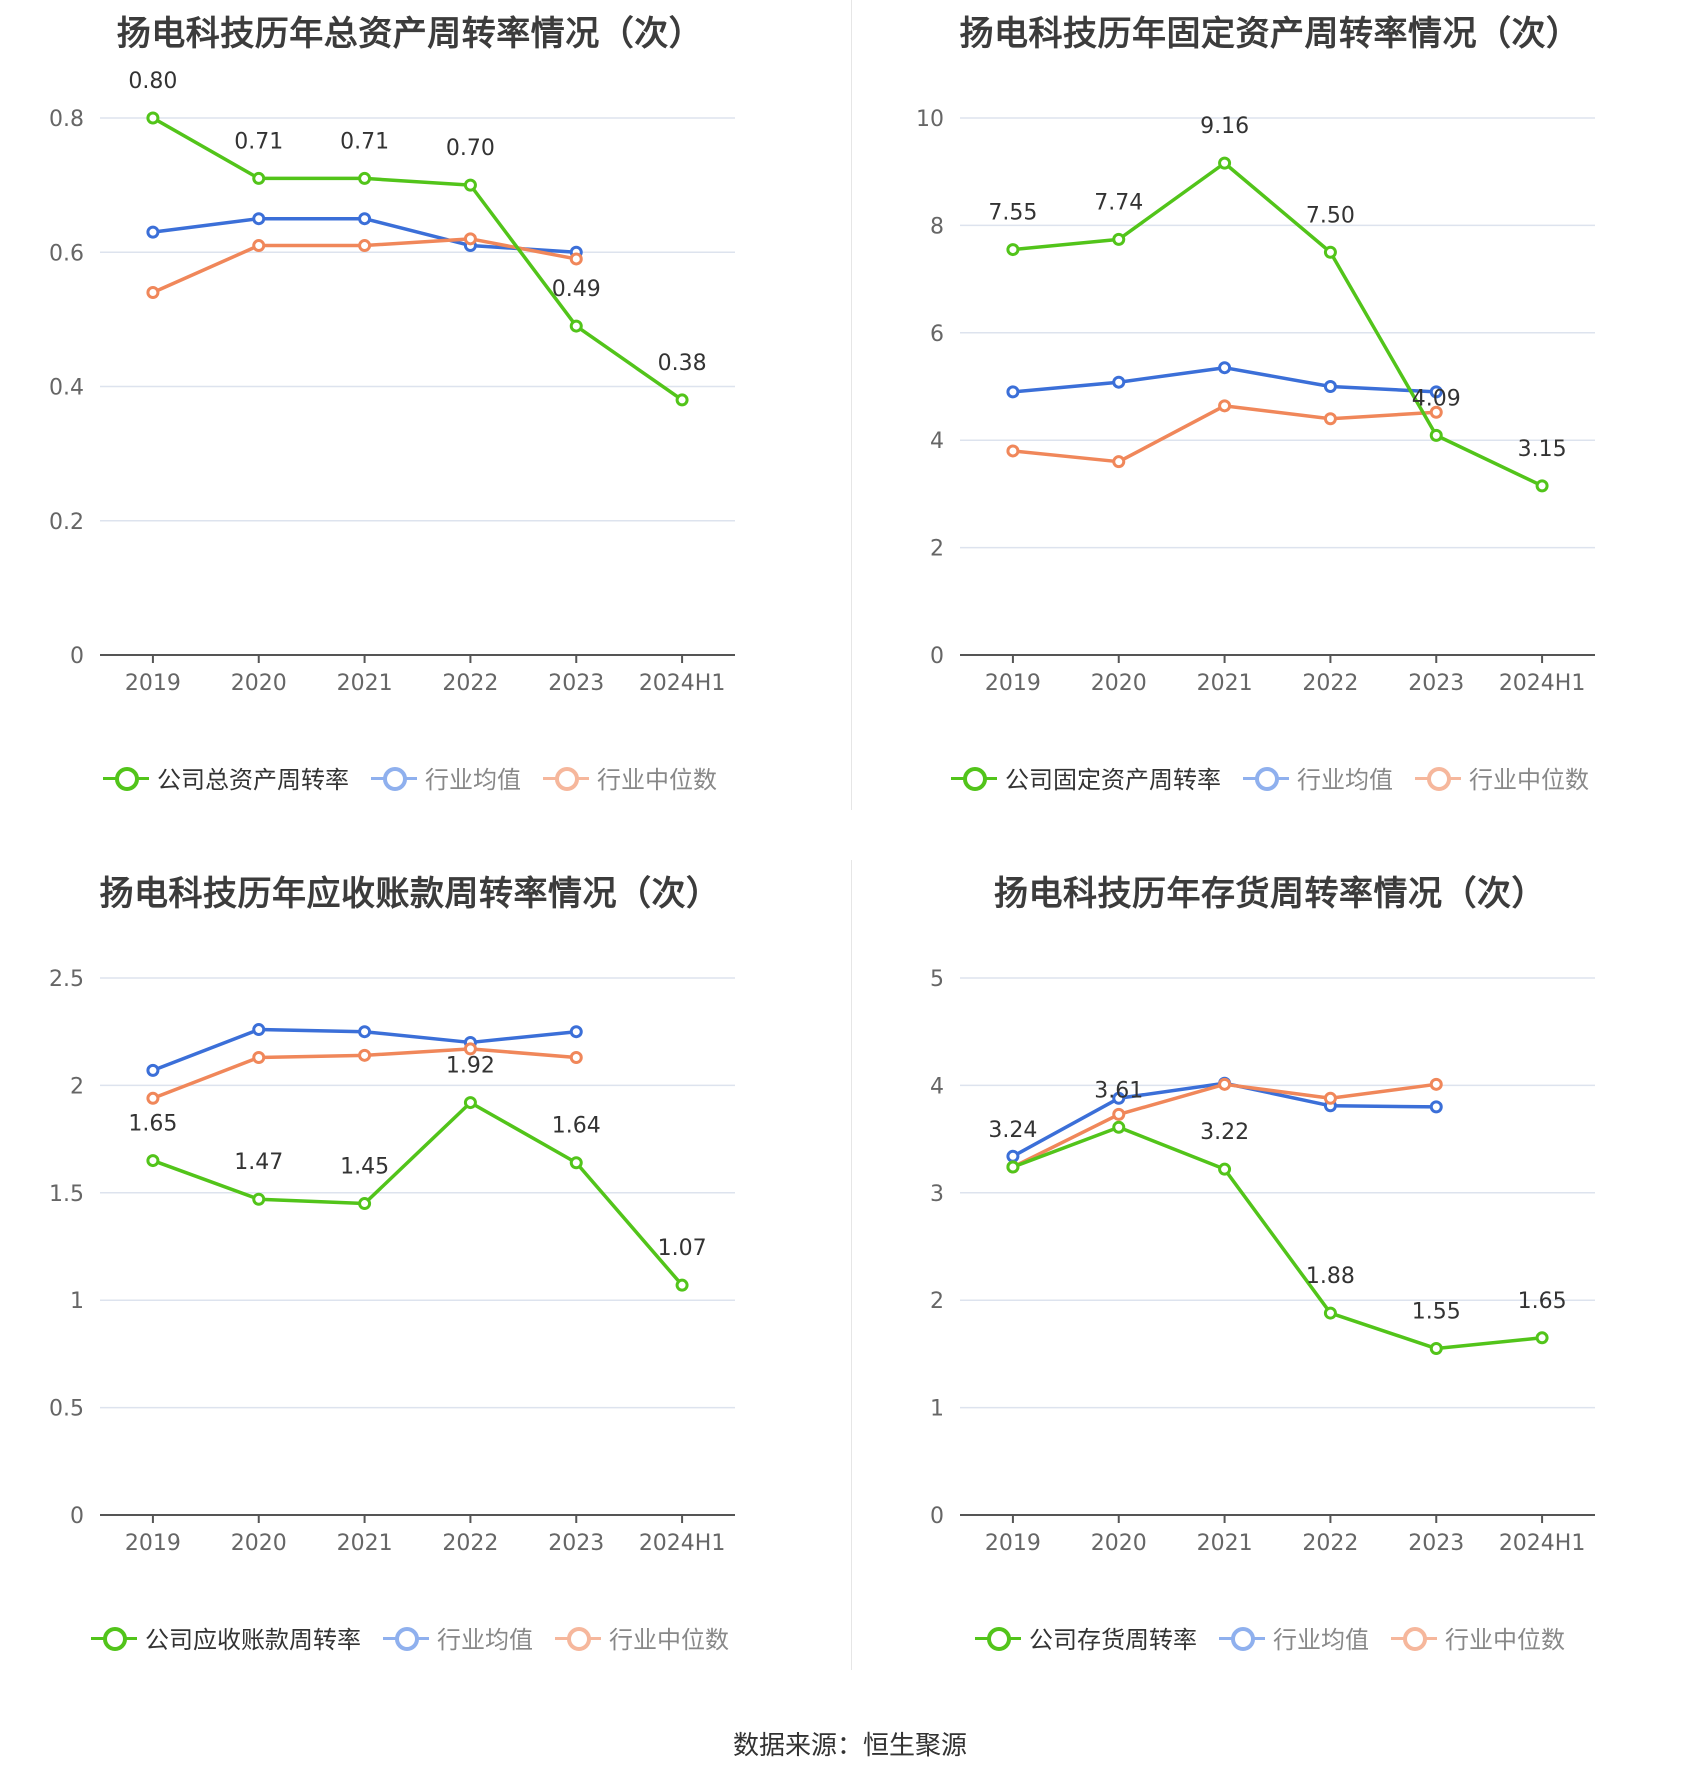  I want to click on chart-title: 扬电科技历年总资产周转率情况（次）, so click(410, 34).